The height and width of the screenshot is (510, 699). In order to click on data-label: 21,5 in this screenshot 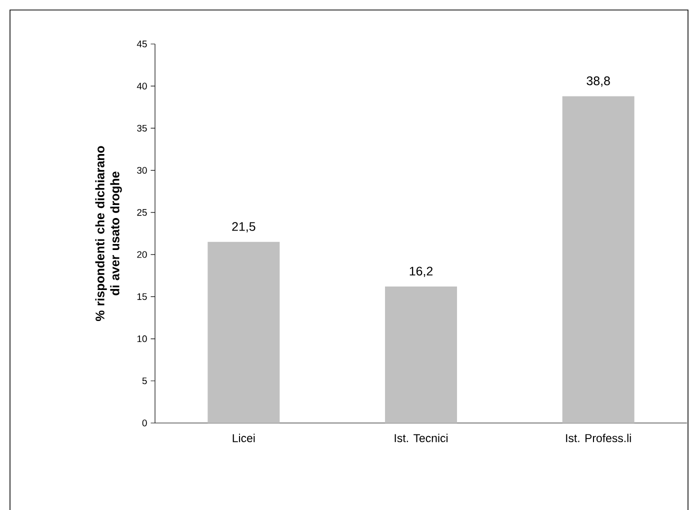, I will do `click(244, 227)`.